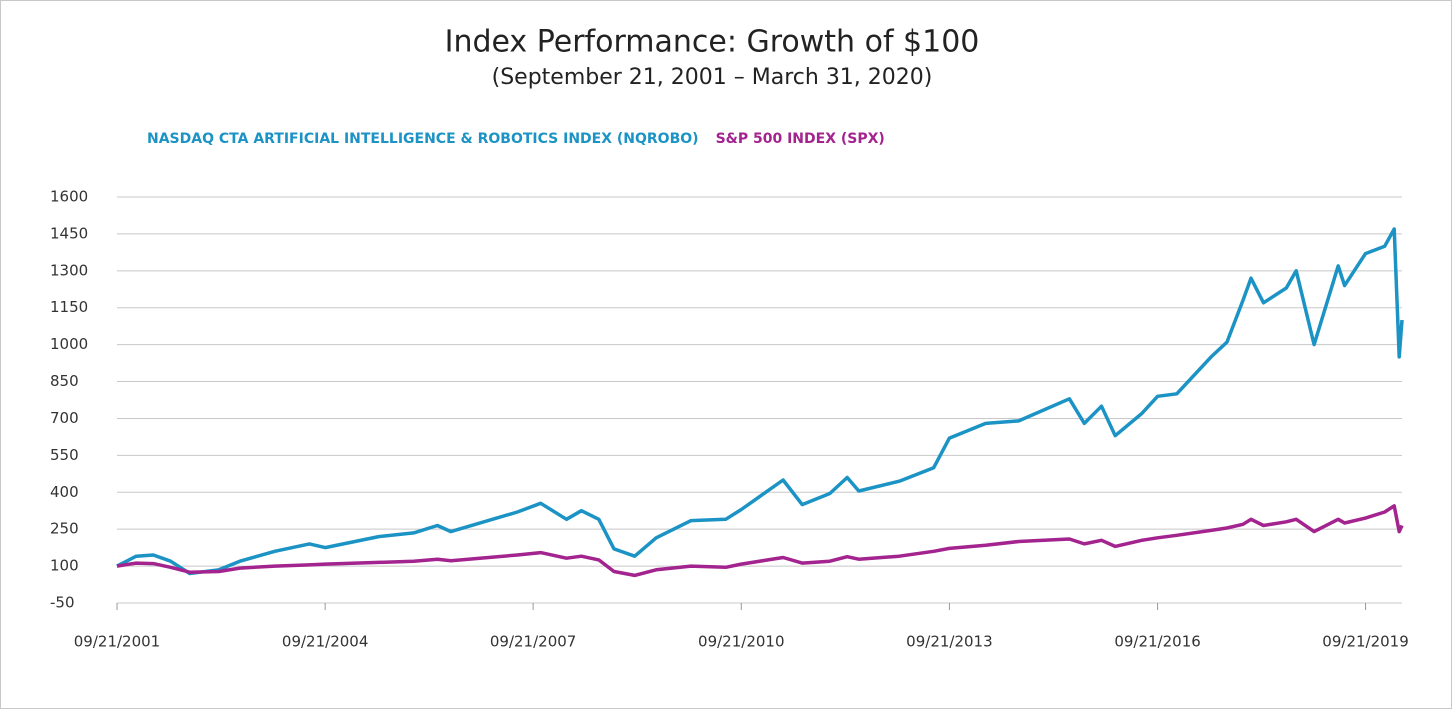 Image resolution: width=1452 pixels, height=709 pixels. What do you see at coordinates (117, 642) in the screenshot?
I see `x-tick-label: 09/21/2001` at bounding box center [117, 642].